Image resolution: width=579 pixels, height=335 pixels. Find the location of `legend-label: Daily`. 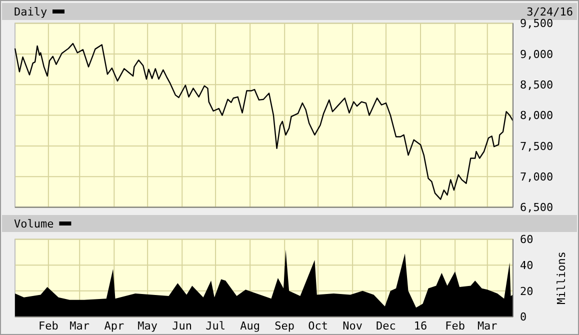

legend-label: Daily is located at coordinates (31, 11).